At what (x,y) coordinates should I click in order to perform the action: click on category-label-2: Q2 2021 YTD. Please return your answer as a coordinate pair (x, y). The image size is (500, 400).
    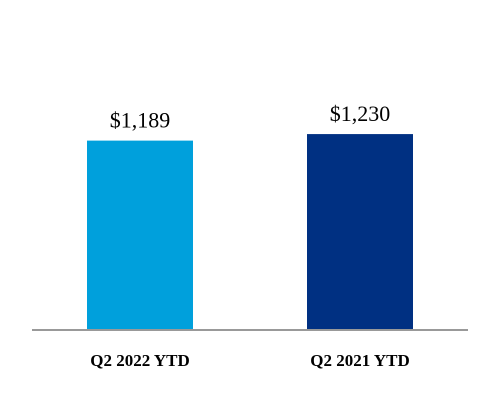
    Looking at the image, I should click on (360, 360).